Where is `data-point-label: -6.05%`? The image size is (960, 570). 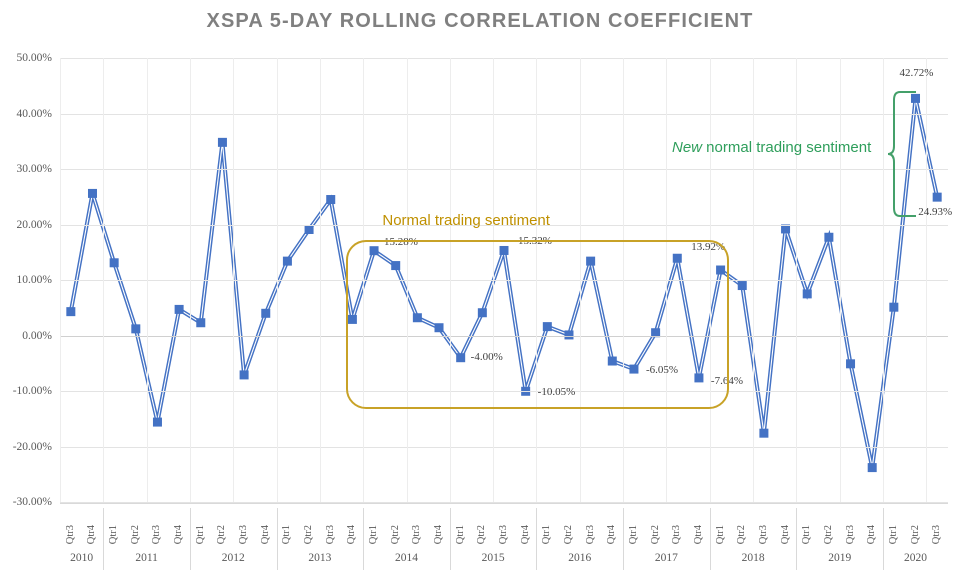
data-point-label: -6.05% is located at coordinates (662, 370).